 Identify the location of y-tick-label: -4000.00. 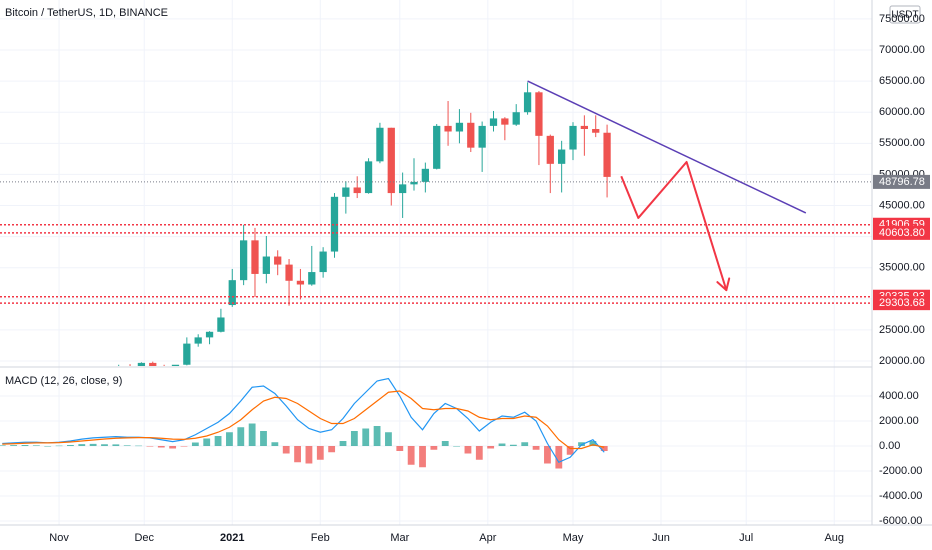
(900, 496).